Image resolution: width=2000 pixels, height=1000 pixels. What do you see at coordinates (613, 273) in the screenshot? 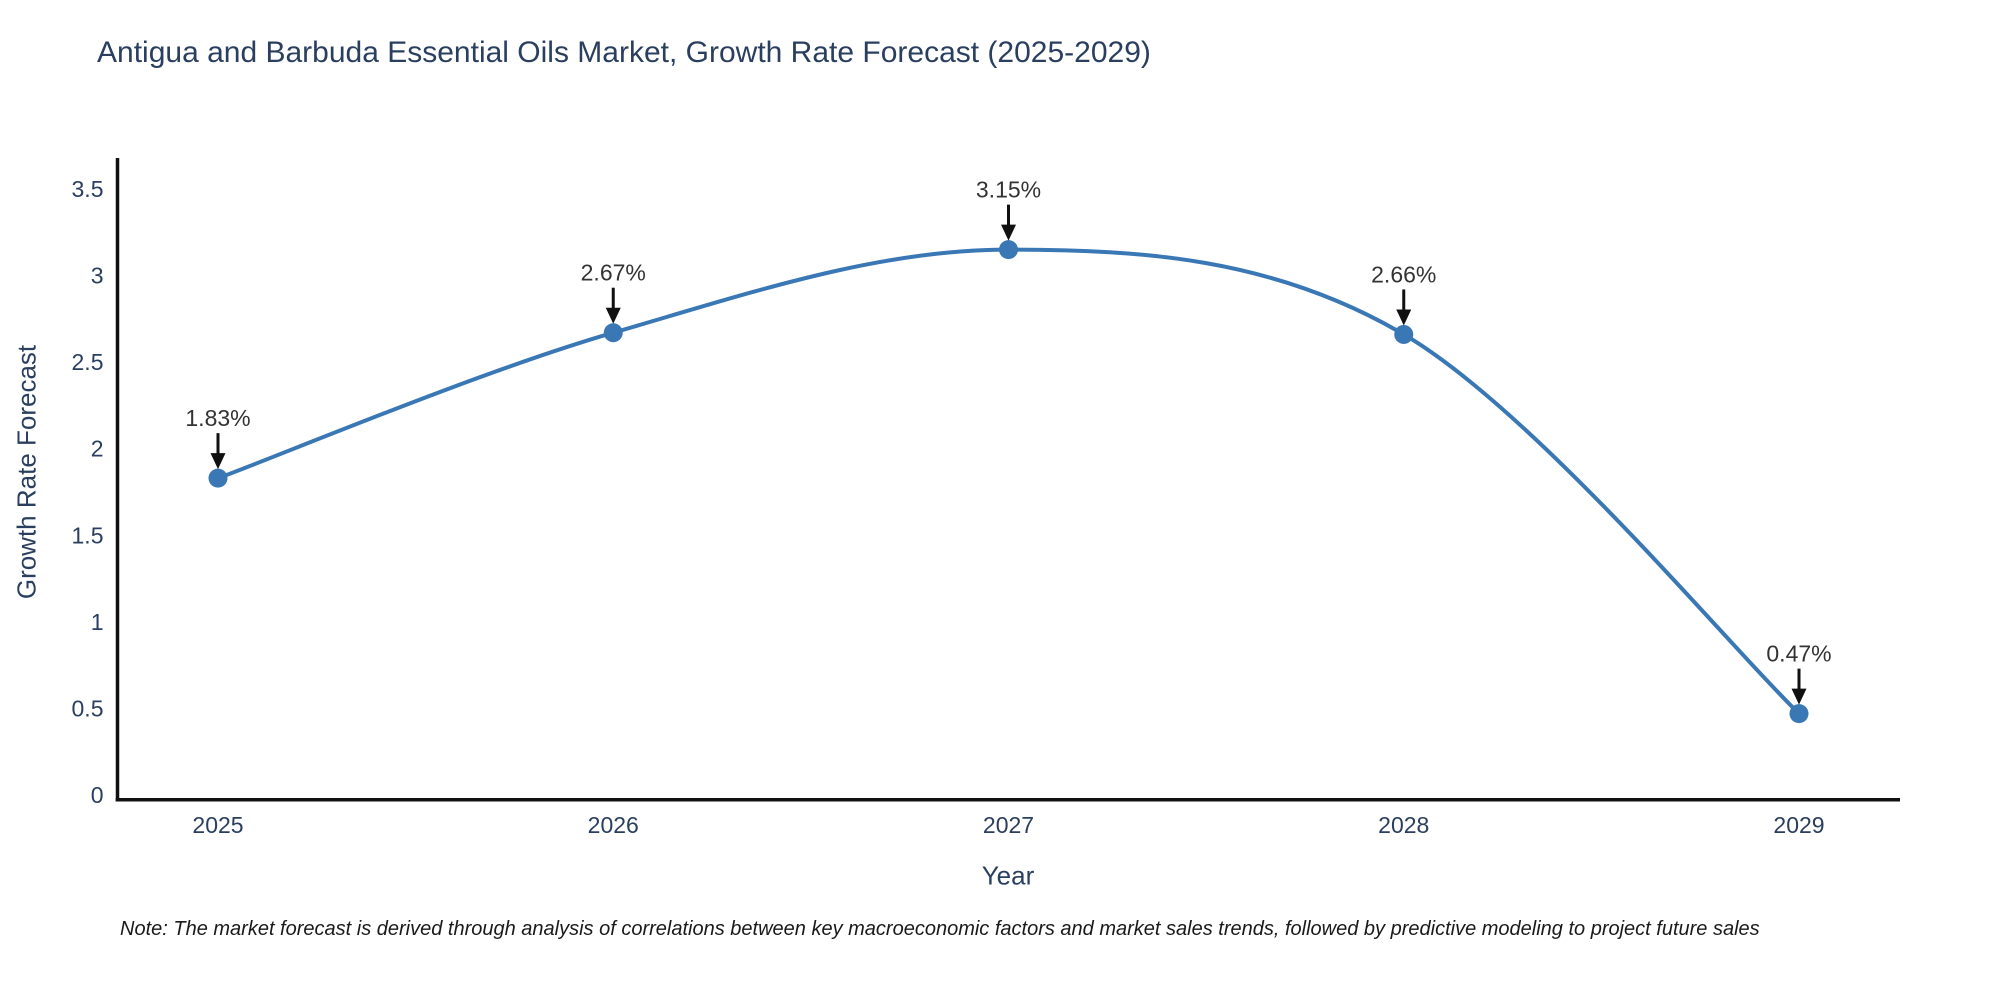
I see `data-point-value-label: 2.67%` at bounding box center [613, 273].